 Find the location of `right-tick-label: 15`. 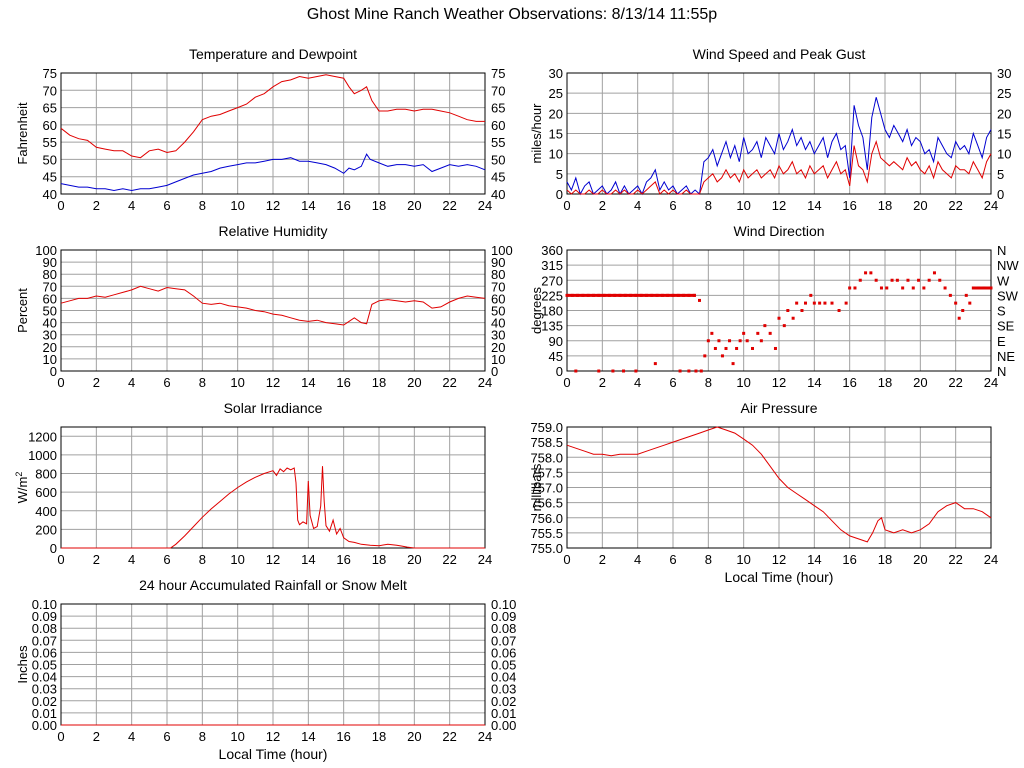

right-tick-label: 15 is located at coordinates (1004, 134).